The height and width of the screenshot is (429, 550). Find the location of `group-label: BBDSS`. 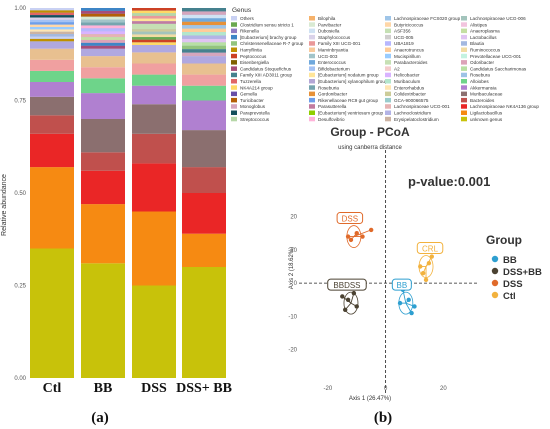

group-label: BBDSS is located at coordinates (346, 285).